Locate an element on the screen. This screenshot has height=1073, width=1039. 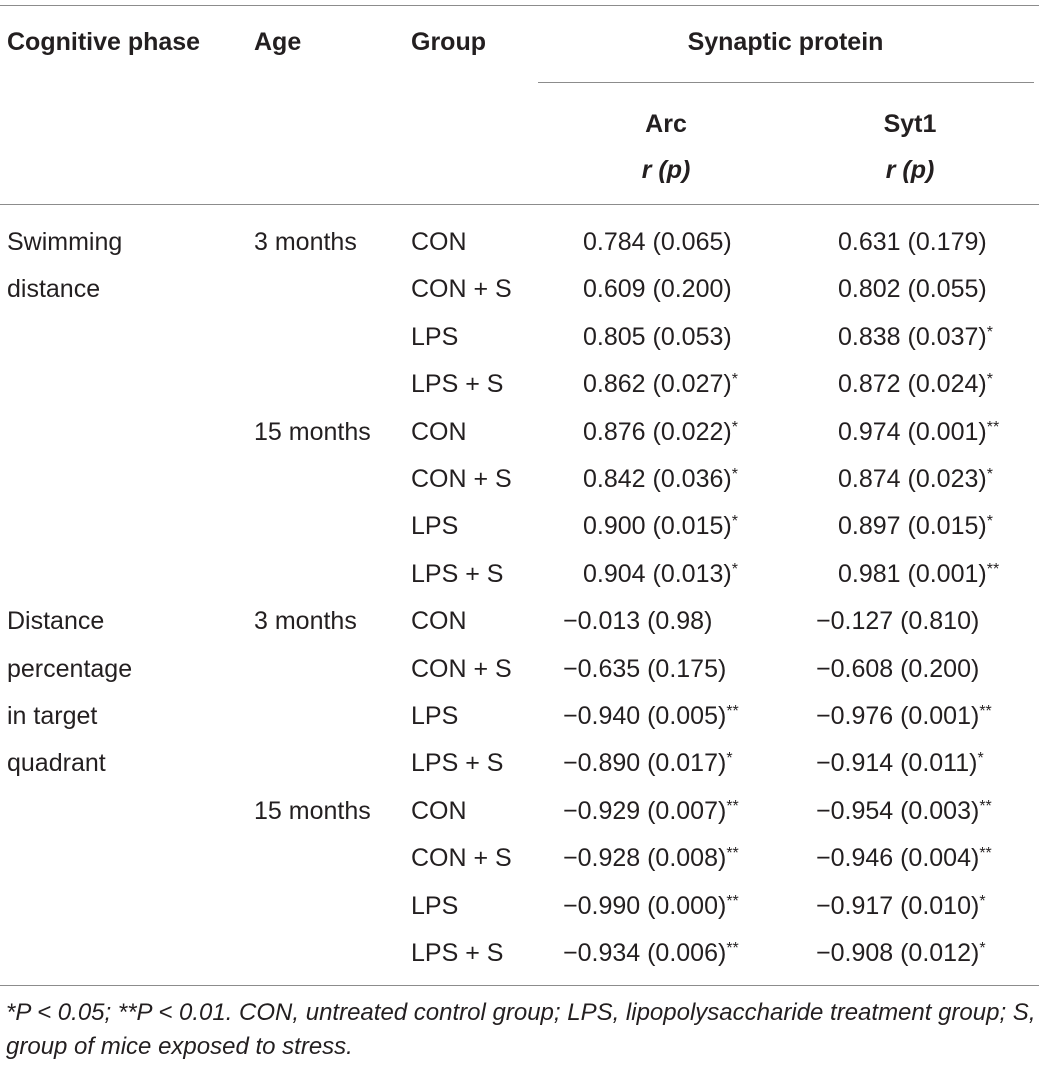
header-arc: Arc is located at coordinates (666, 124).